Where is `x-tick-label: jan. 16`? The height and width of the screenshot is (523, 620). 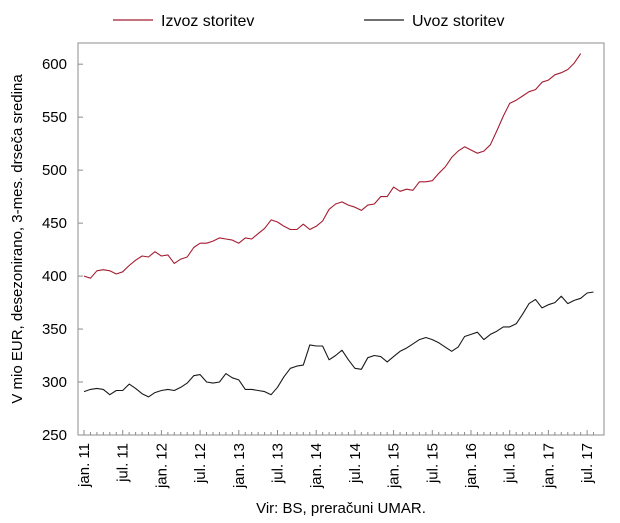 x-tick-label: jan. 16 is located at coordinates (471, 466).